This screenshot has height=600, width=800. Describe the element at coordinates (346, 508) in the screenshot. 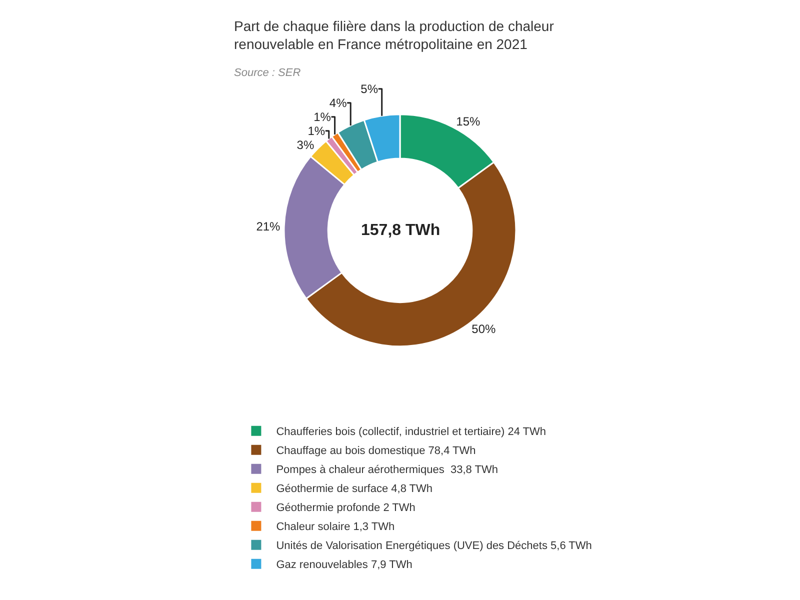

I see `legend-label: Géothermie profonde 2 TWh` at that location.